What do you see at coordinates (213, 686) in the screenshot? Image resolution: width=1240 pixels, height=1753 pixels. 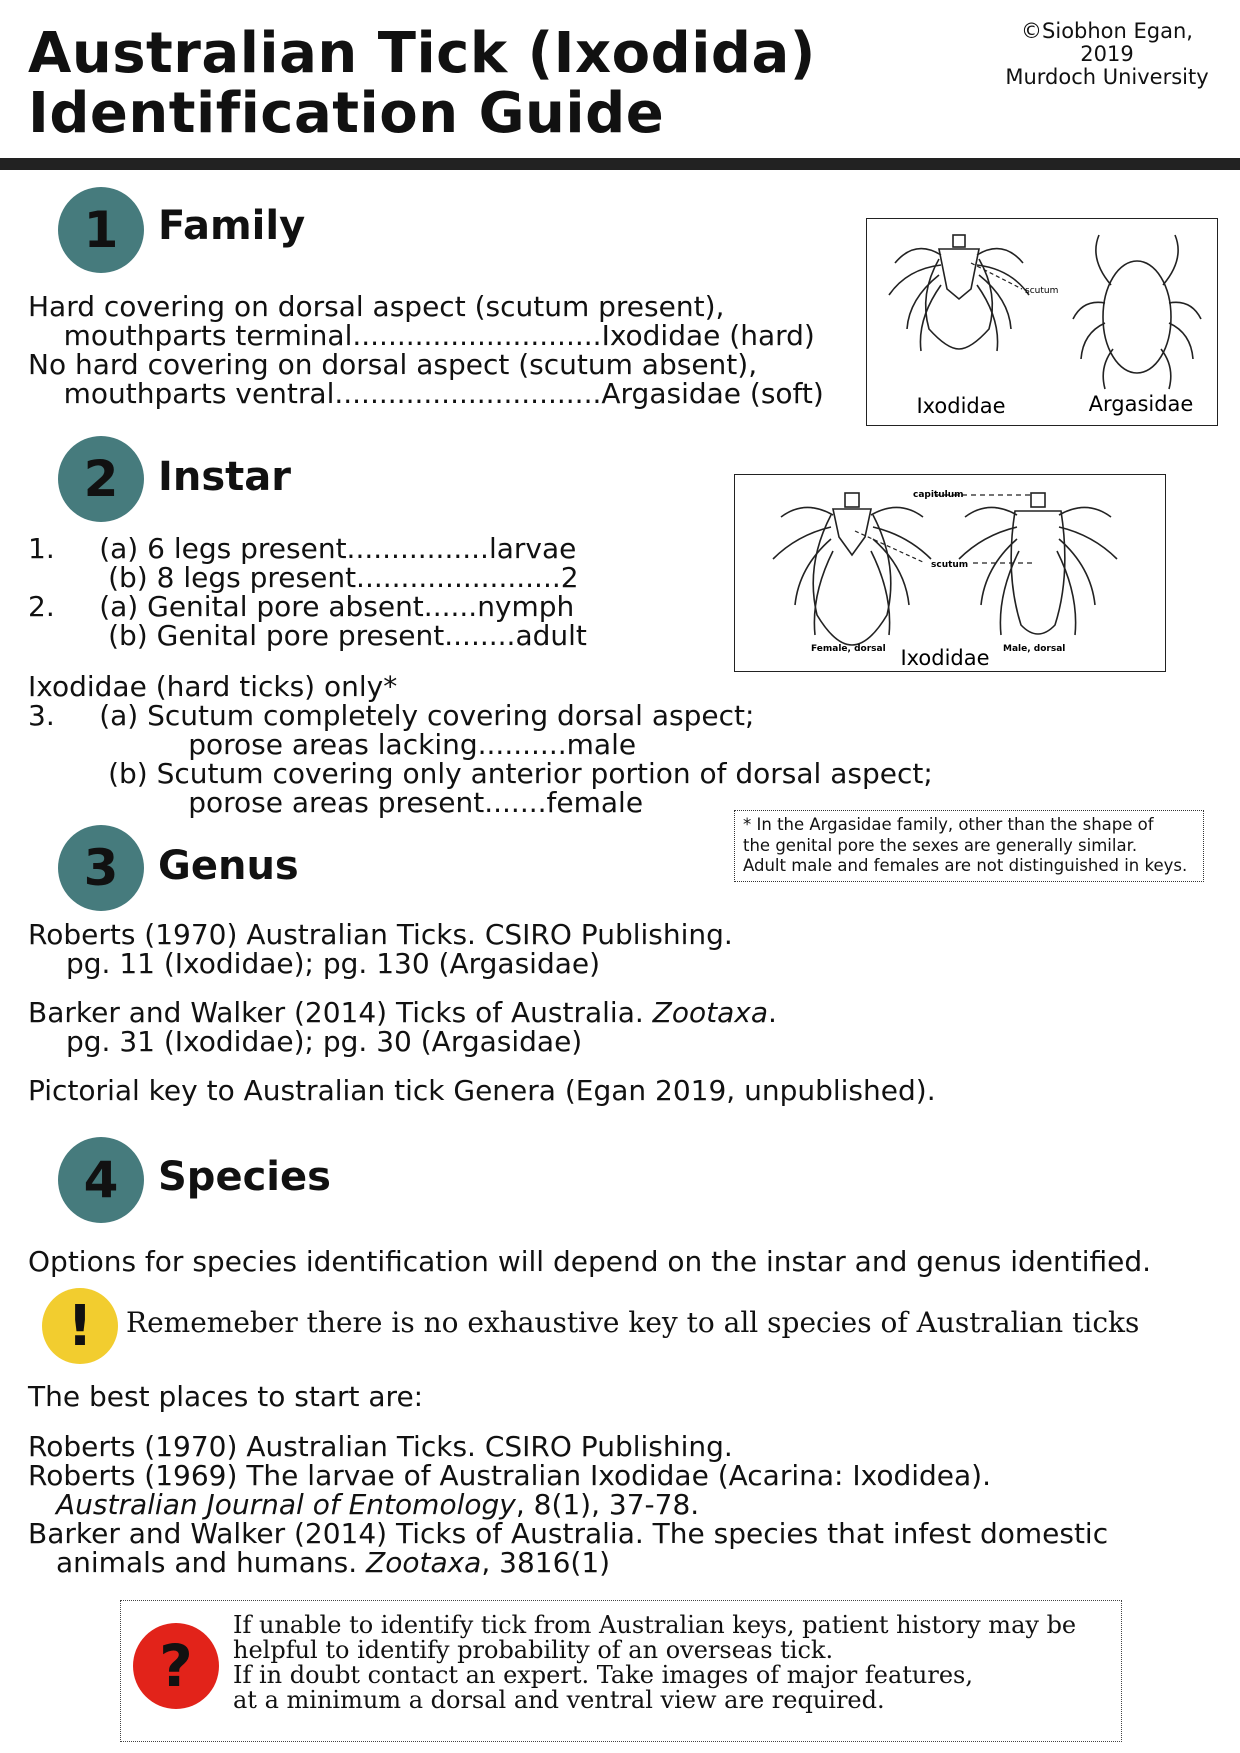 I see `ixodid-key-line: Ixodidae (hard ticks) only*` at bounding box center [213, 686].